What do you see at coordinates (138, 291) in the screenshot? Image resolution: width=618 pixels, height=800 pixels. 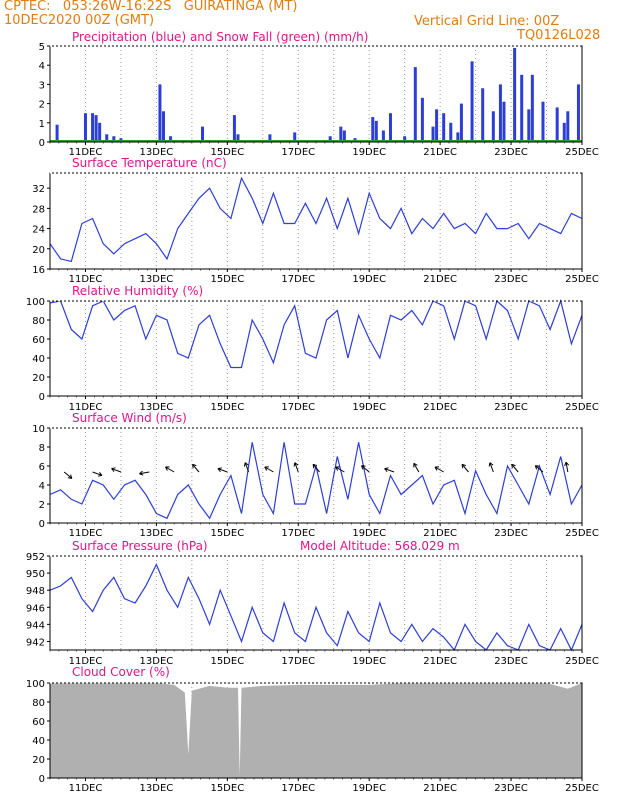 I see `humidity-title: Relative Humidity (%)` at bounding box center [138, 291].